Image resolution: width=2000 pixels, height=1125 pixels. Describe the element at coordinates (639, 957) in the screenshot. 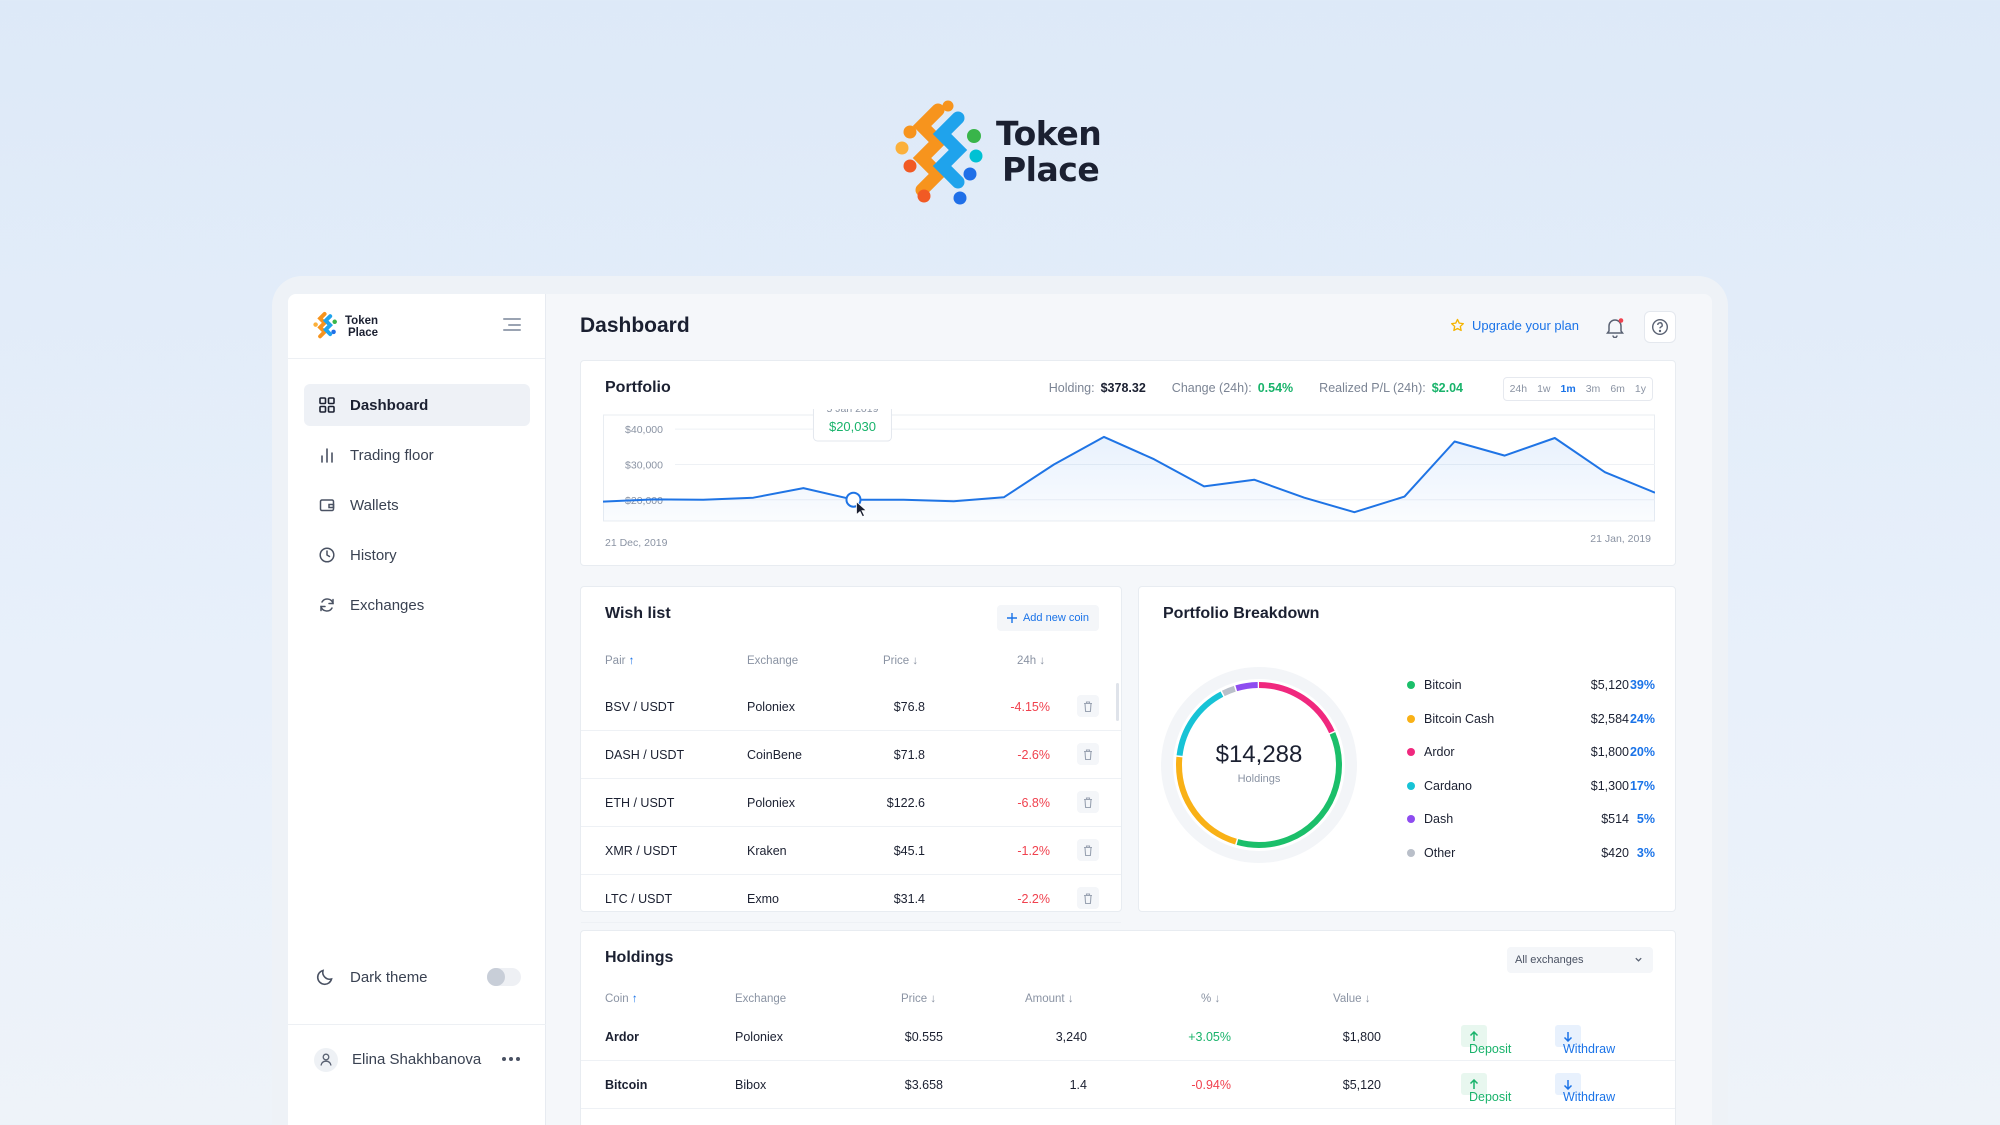

I see `holdings-title: Holdings` at that location.